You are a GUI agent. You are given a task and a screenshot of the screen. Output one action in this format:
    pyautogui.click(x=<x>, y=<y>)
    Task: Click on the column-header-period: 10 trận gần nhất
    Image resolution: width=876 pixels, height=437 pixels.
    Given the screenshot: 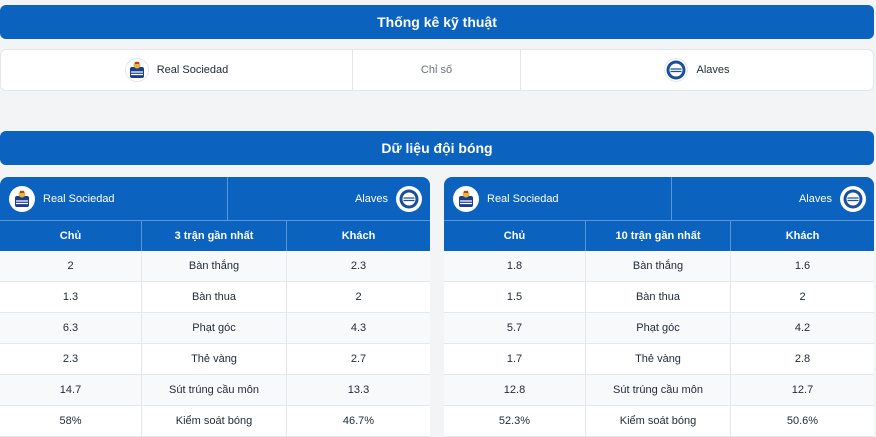 What is the action you would take?
    pyautogui.click(x=658, y=236)
    